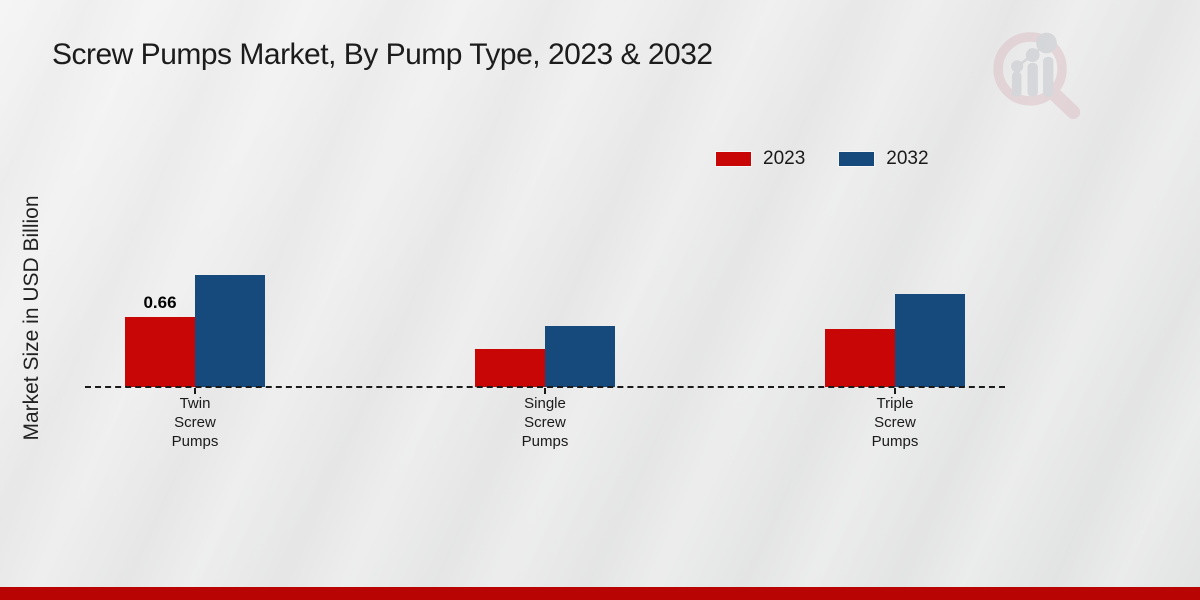 The image size is (1200, 600). Describe the element at coordinates (760, 159) in the screenshot. I see `legend-item-2023: 2023` at that location.